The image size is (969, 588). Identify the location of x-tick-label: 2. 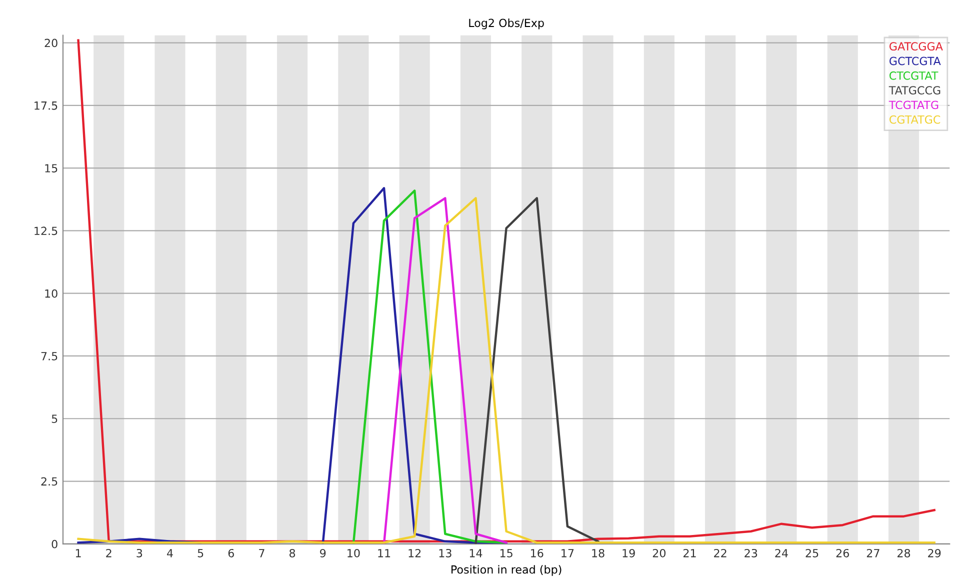
(109, 553).